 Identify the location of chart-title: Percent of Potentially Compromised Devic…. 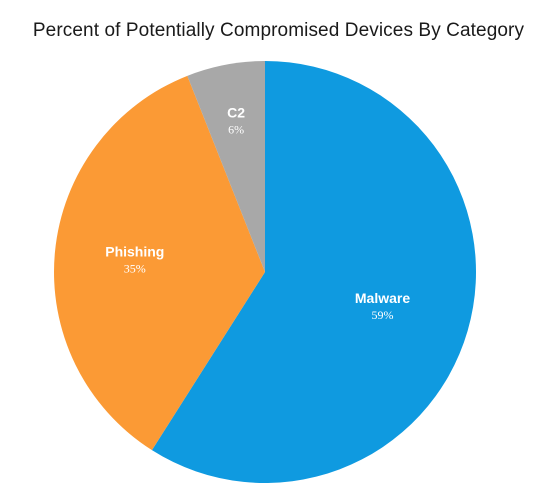
(278, 30).